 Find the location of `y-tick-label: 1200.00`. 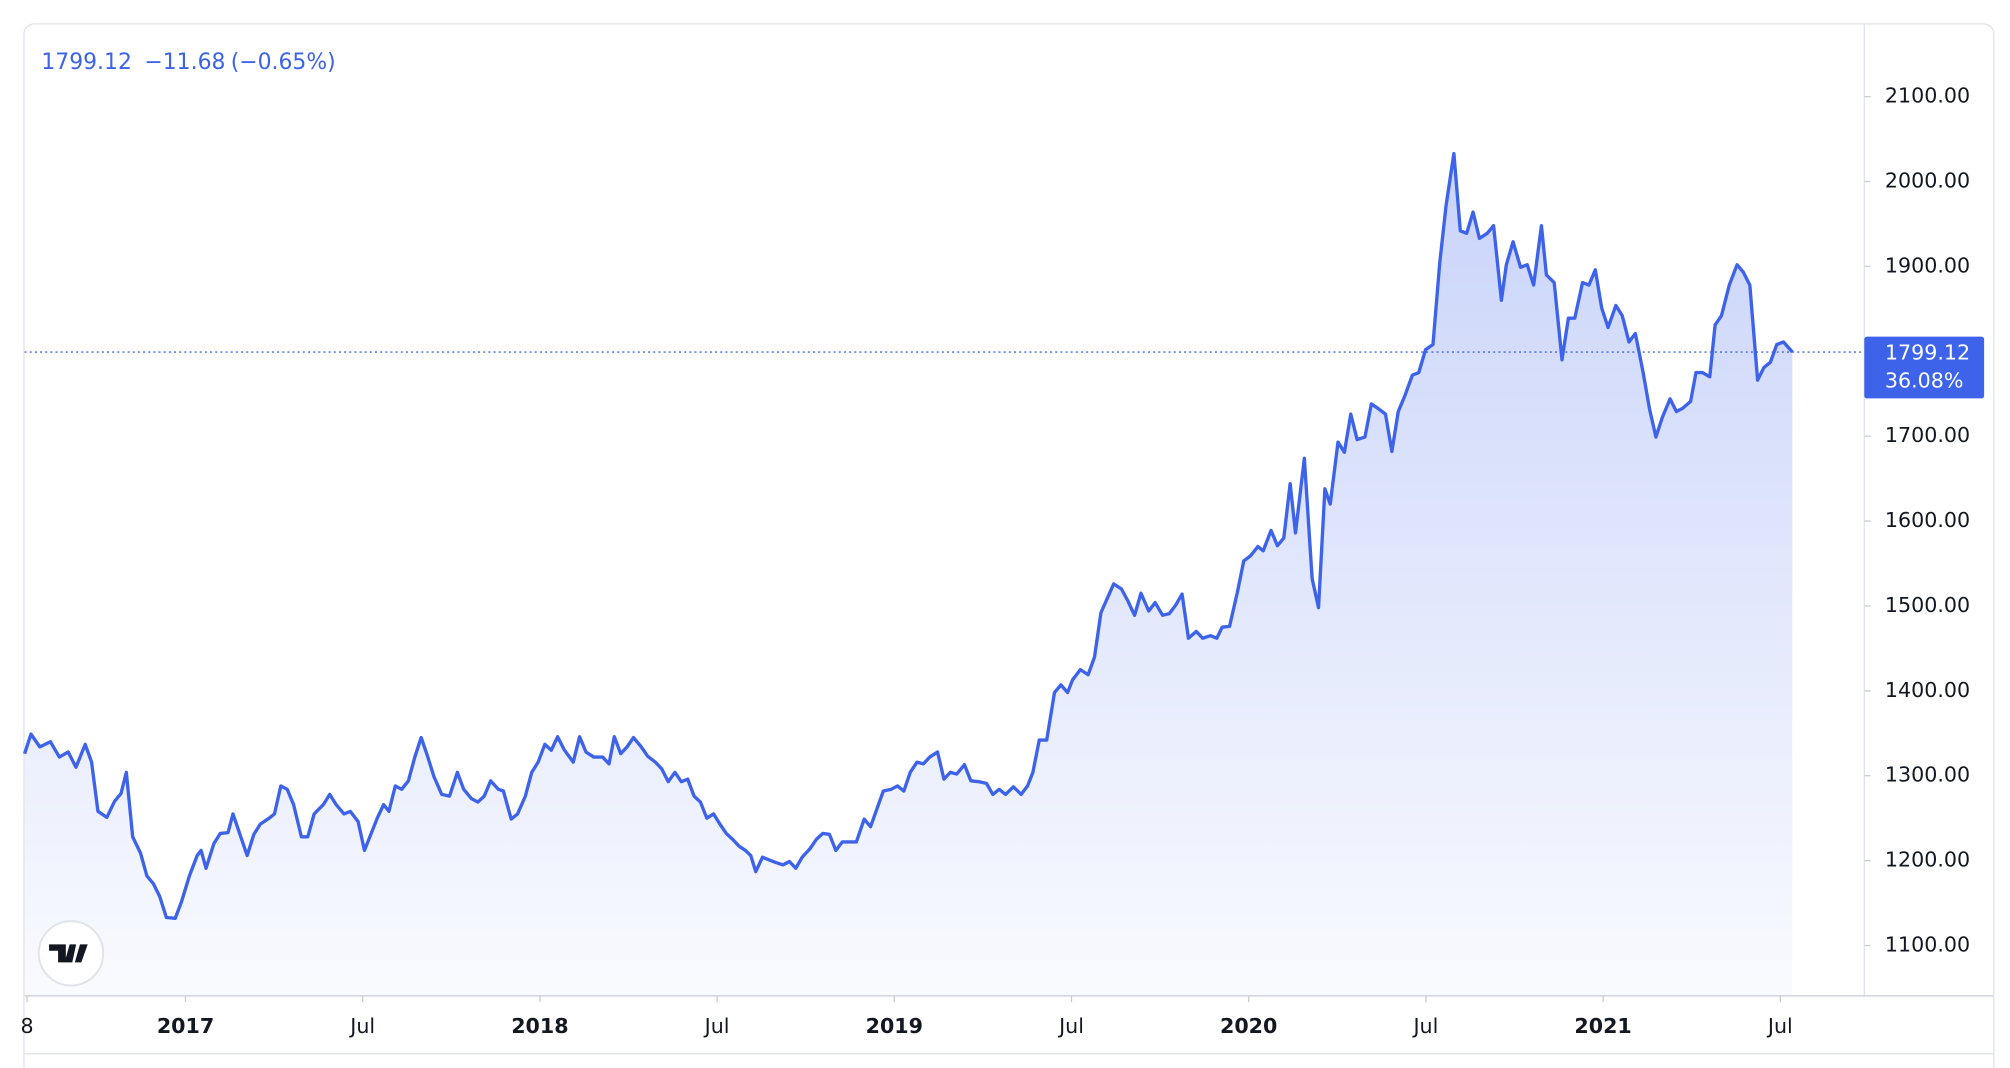

y-tick-label: 1200.00 is located at coordinates (1927, 860).